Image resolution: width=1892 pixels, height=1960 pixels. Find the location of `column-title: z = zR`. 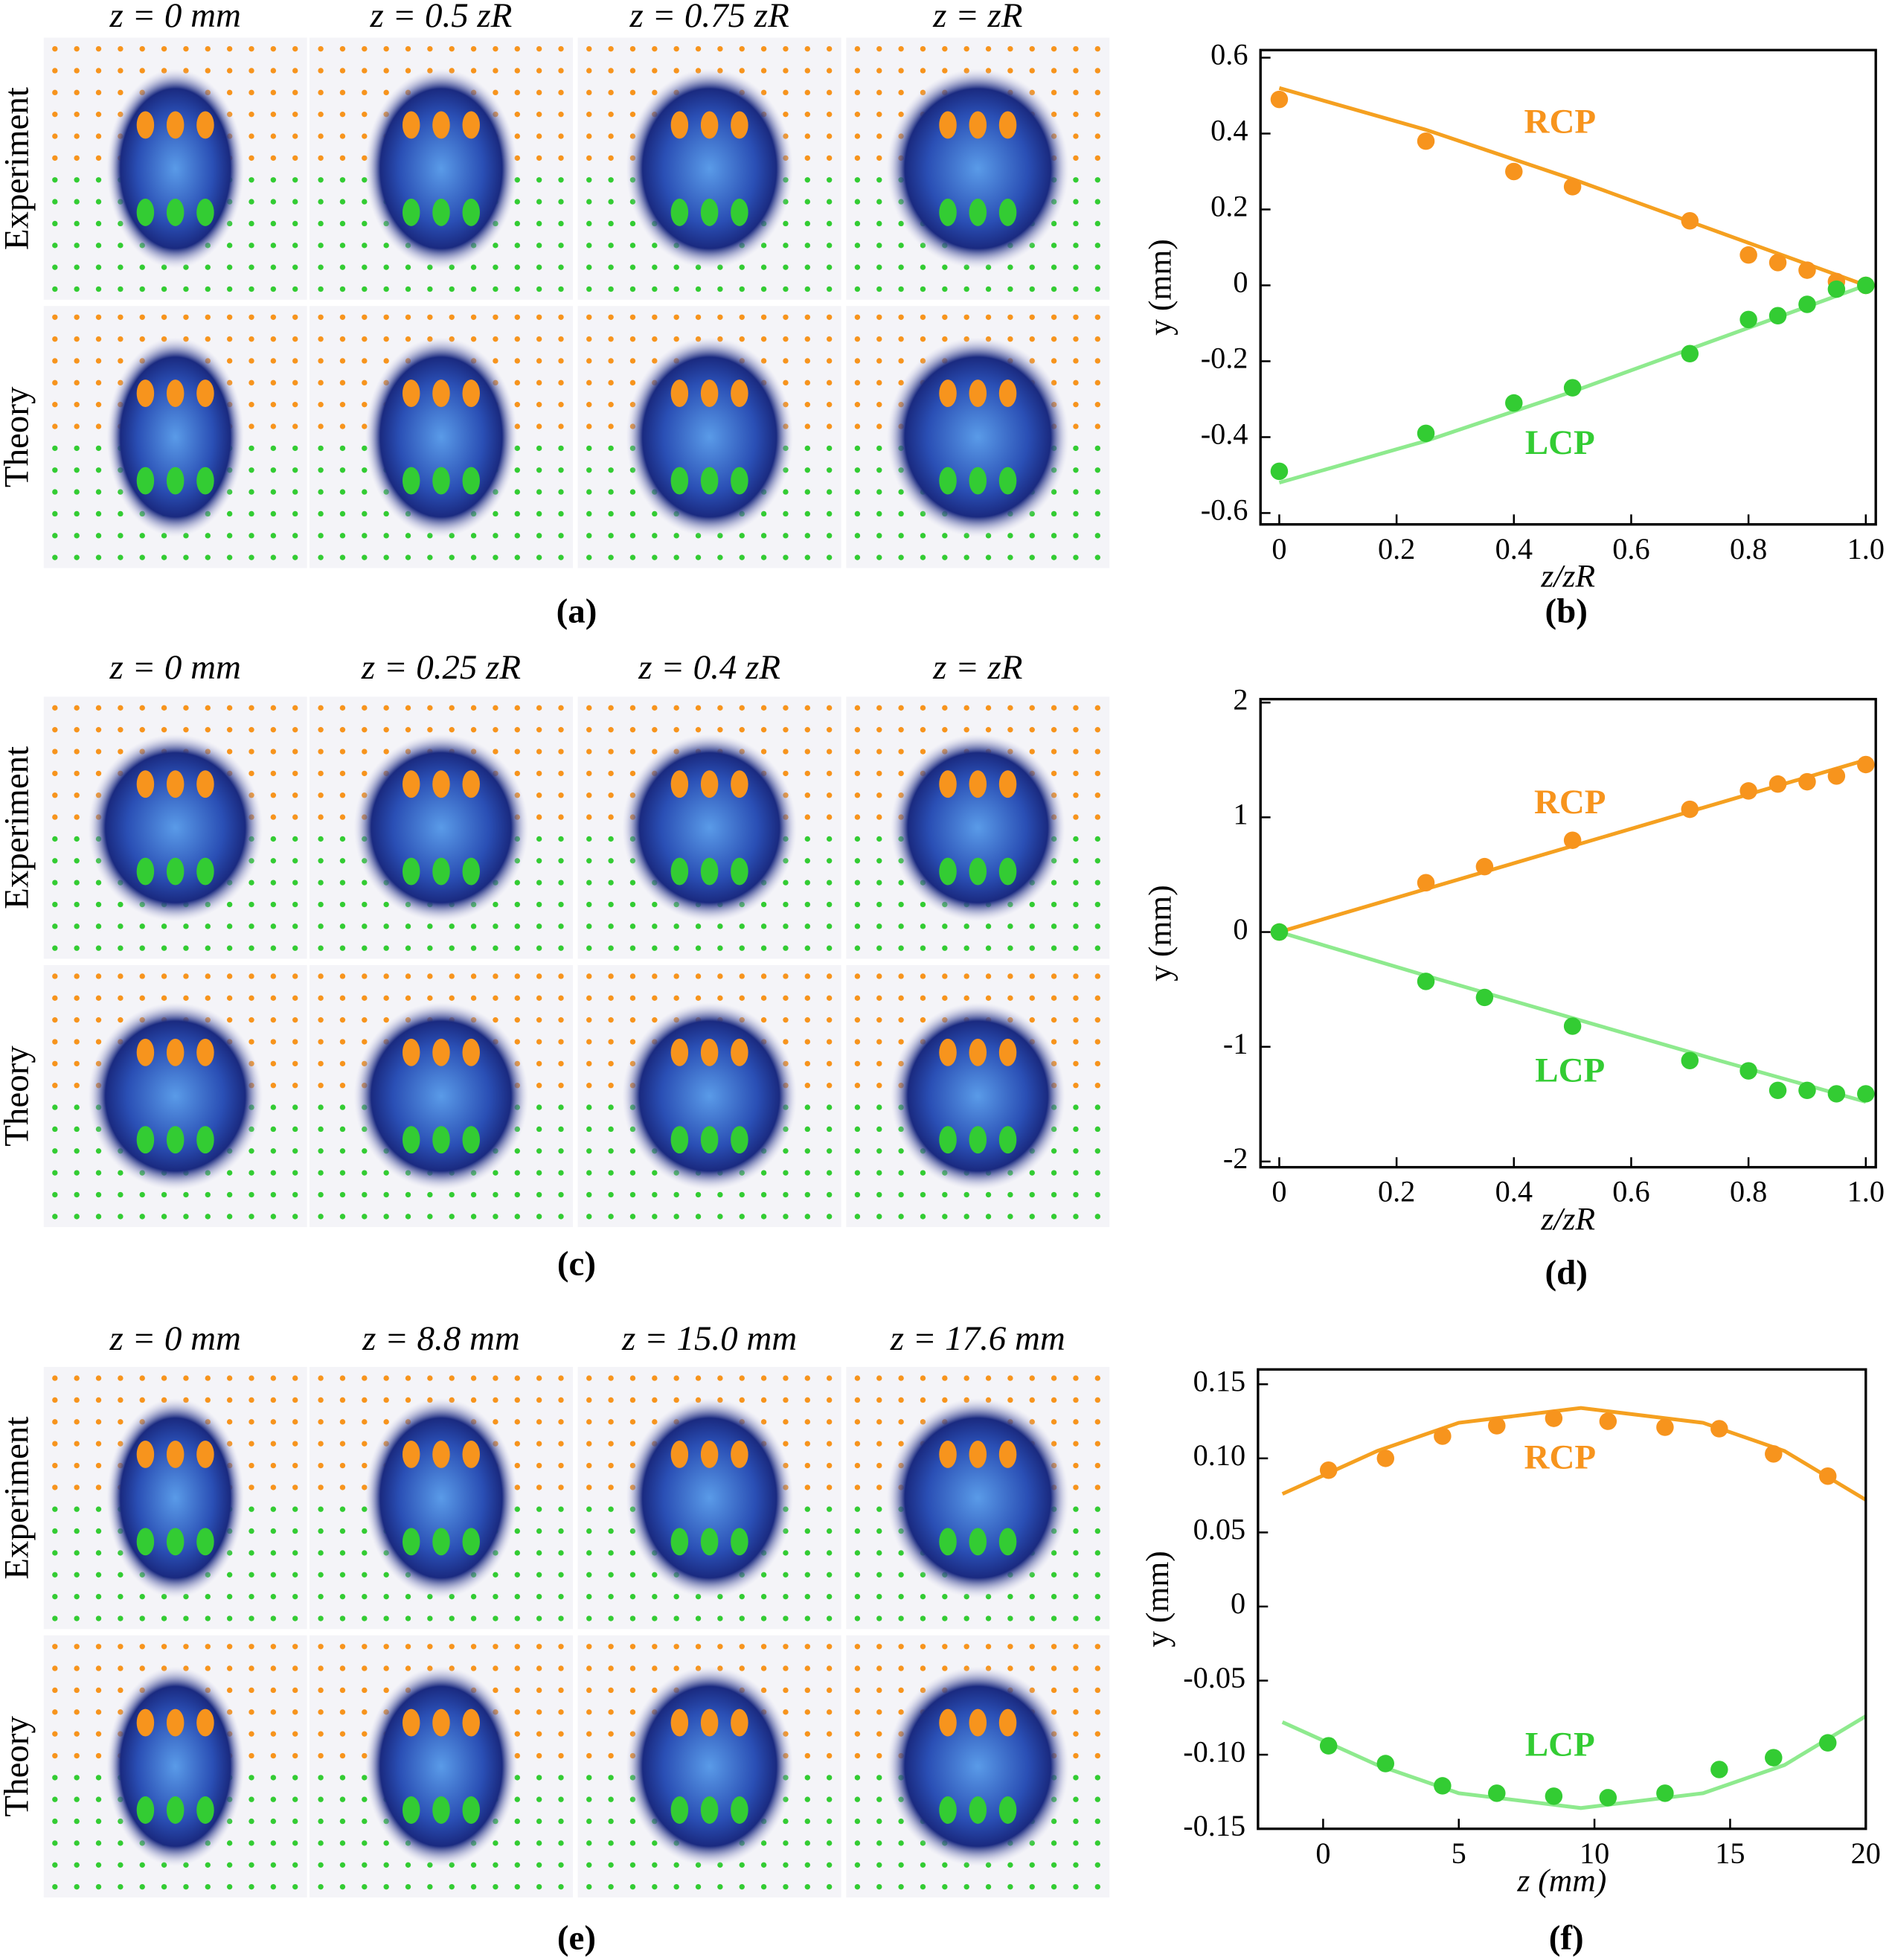

column-title: z = zR is located at coordinates (977, 667).